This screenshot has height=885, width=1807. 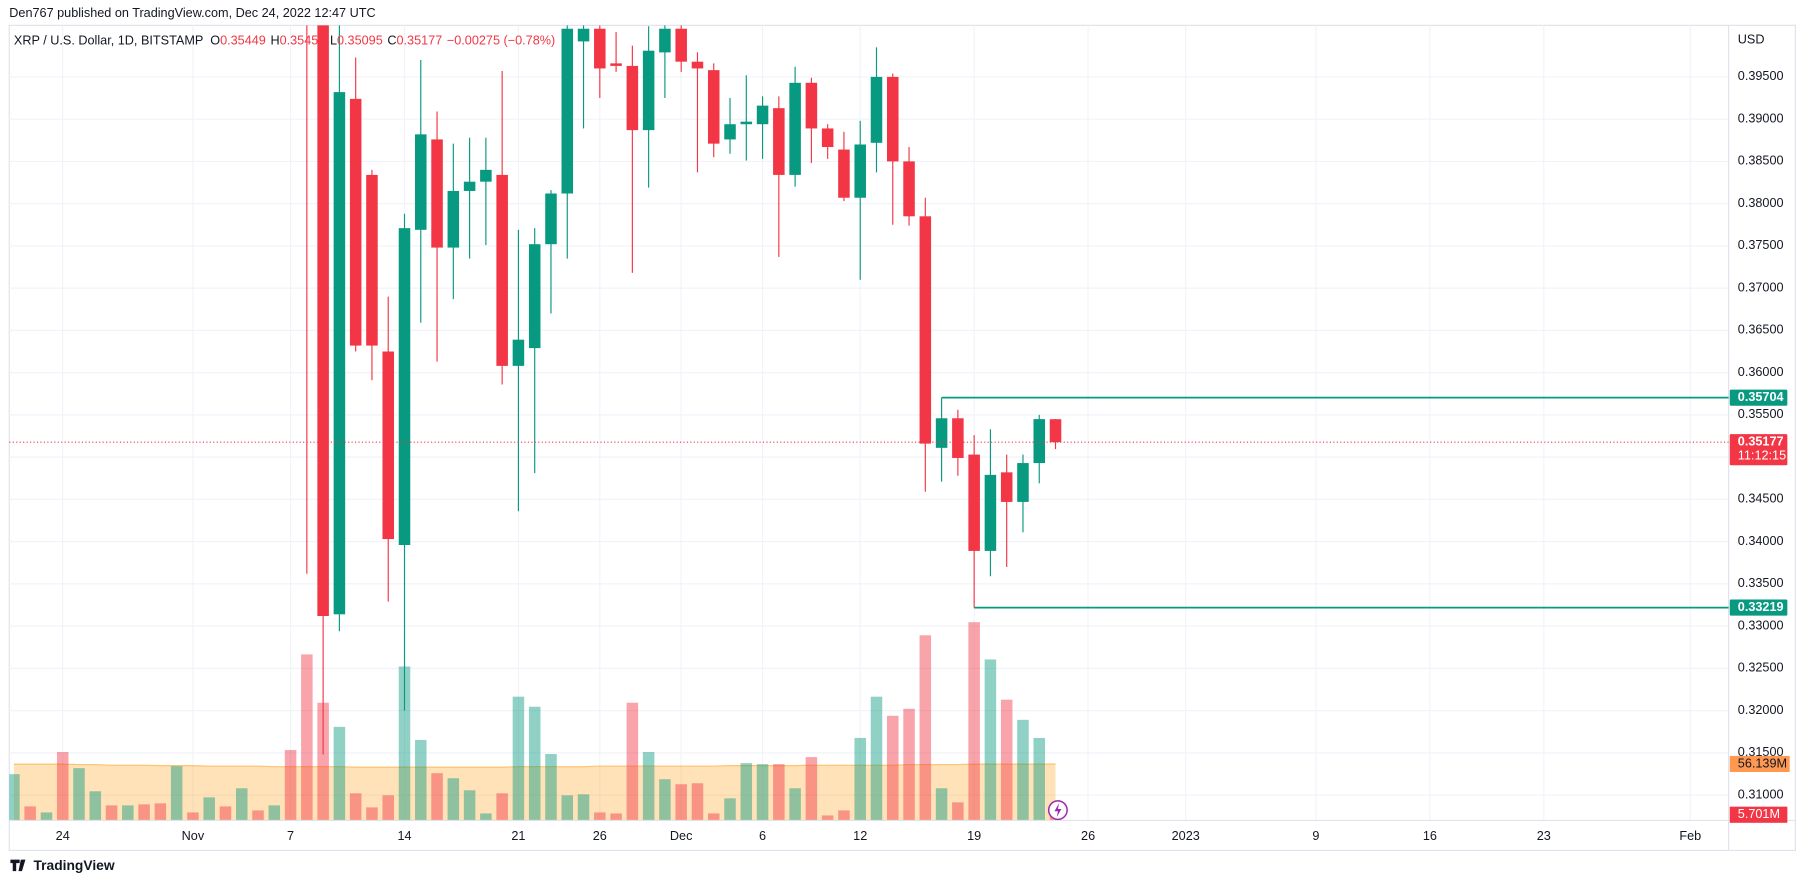 I want to click on volume-label: 5.701M, so click(x=1759, y=814).